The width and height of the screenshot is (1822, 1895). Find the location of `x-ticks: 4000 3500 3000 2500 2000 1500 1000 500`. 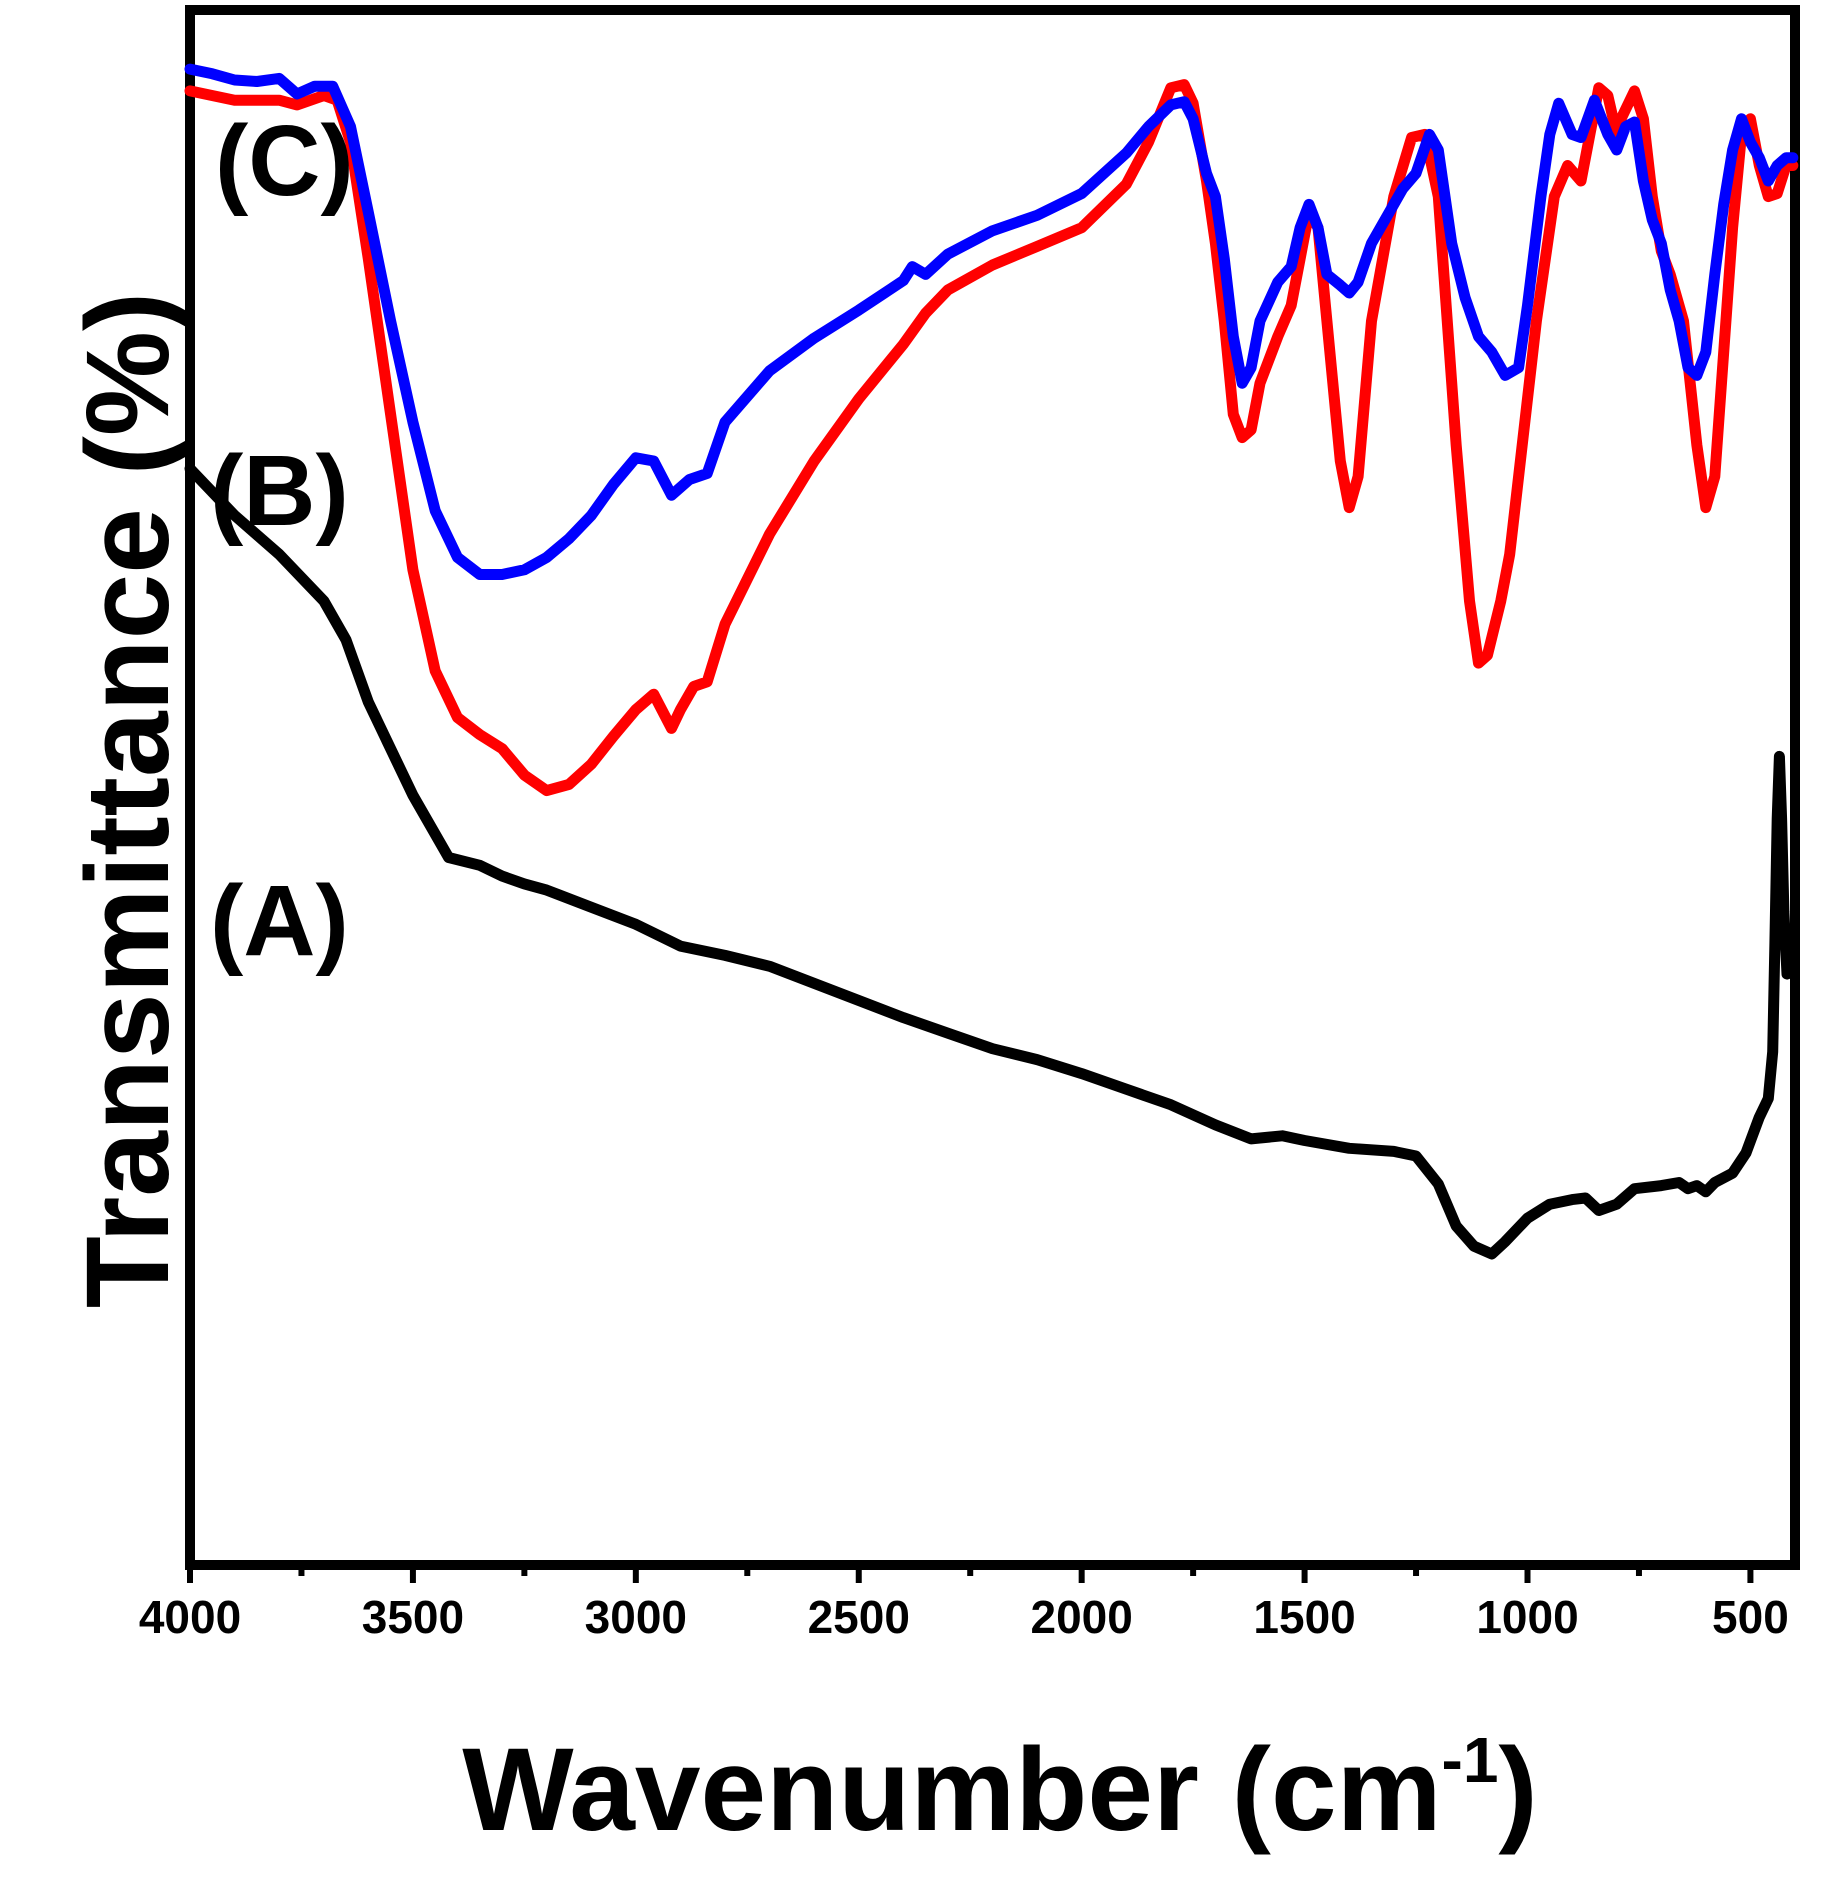

x-ticks: 4000 3500 3000 2500 2000 1500 1000 500 is located at coordinates (964, 1604).